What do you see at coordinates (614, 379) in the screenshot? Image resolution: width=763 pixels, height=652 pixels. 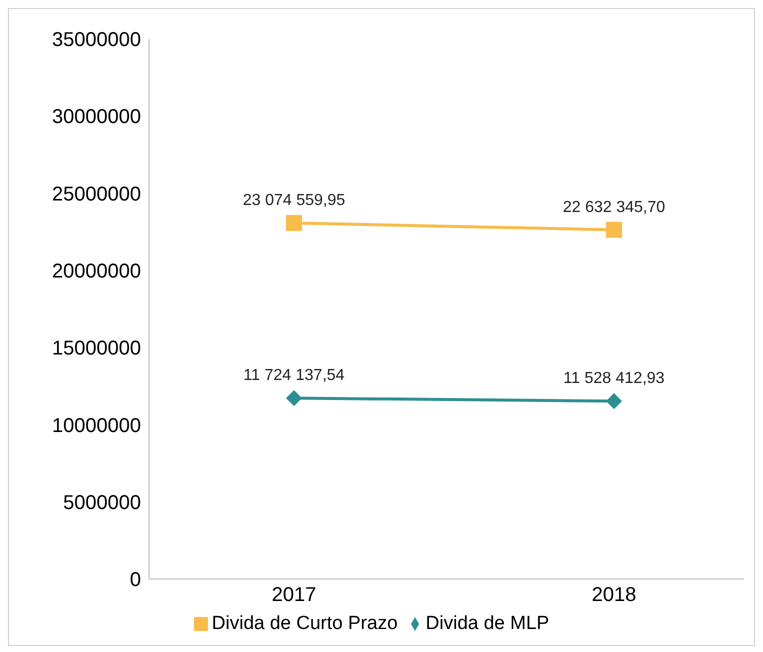 I see `data-label: 11 528 412,93` at bounding box center [614, 379].